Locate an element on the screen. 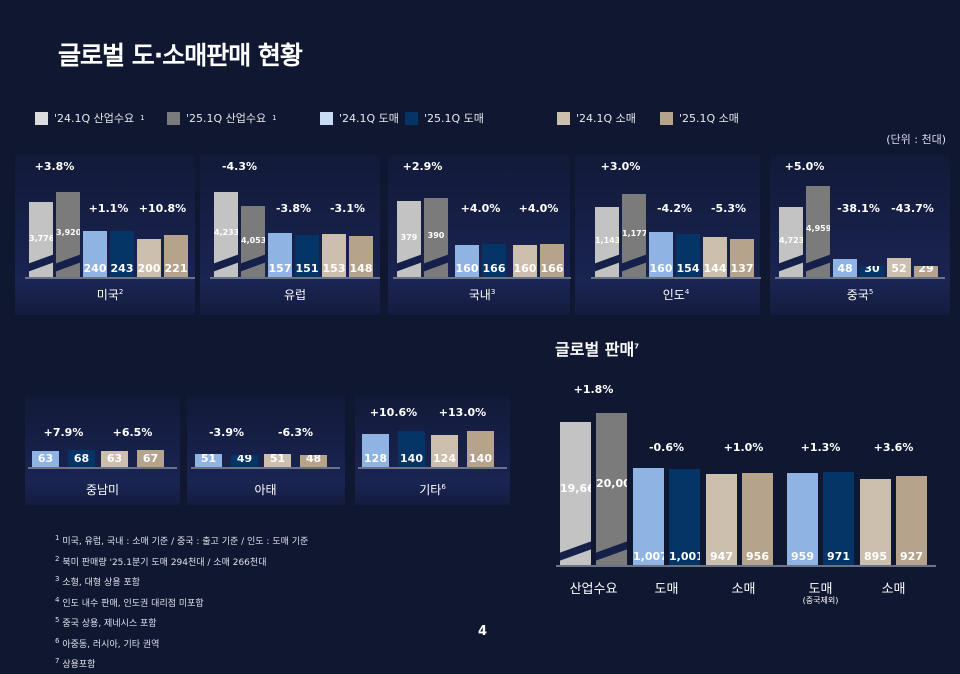  bar-2025-q1: 1,001 is located at coordinates (684, 516).